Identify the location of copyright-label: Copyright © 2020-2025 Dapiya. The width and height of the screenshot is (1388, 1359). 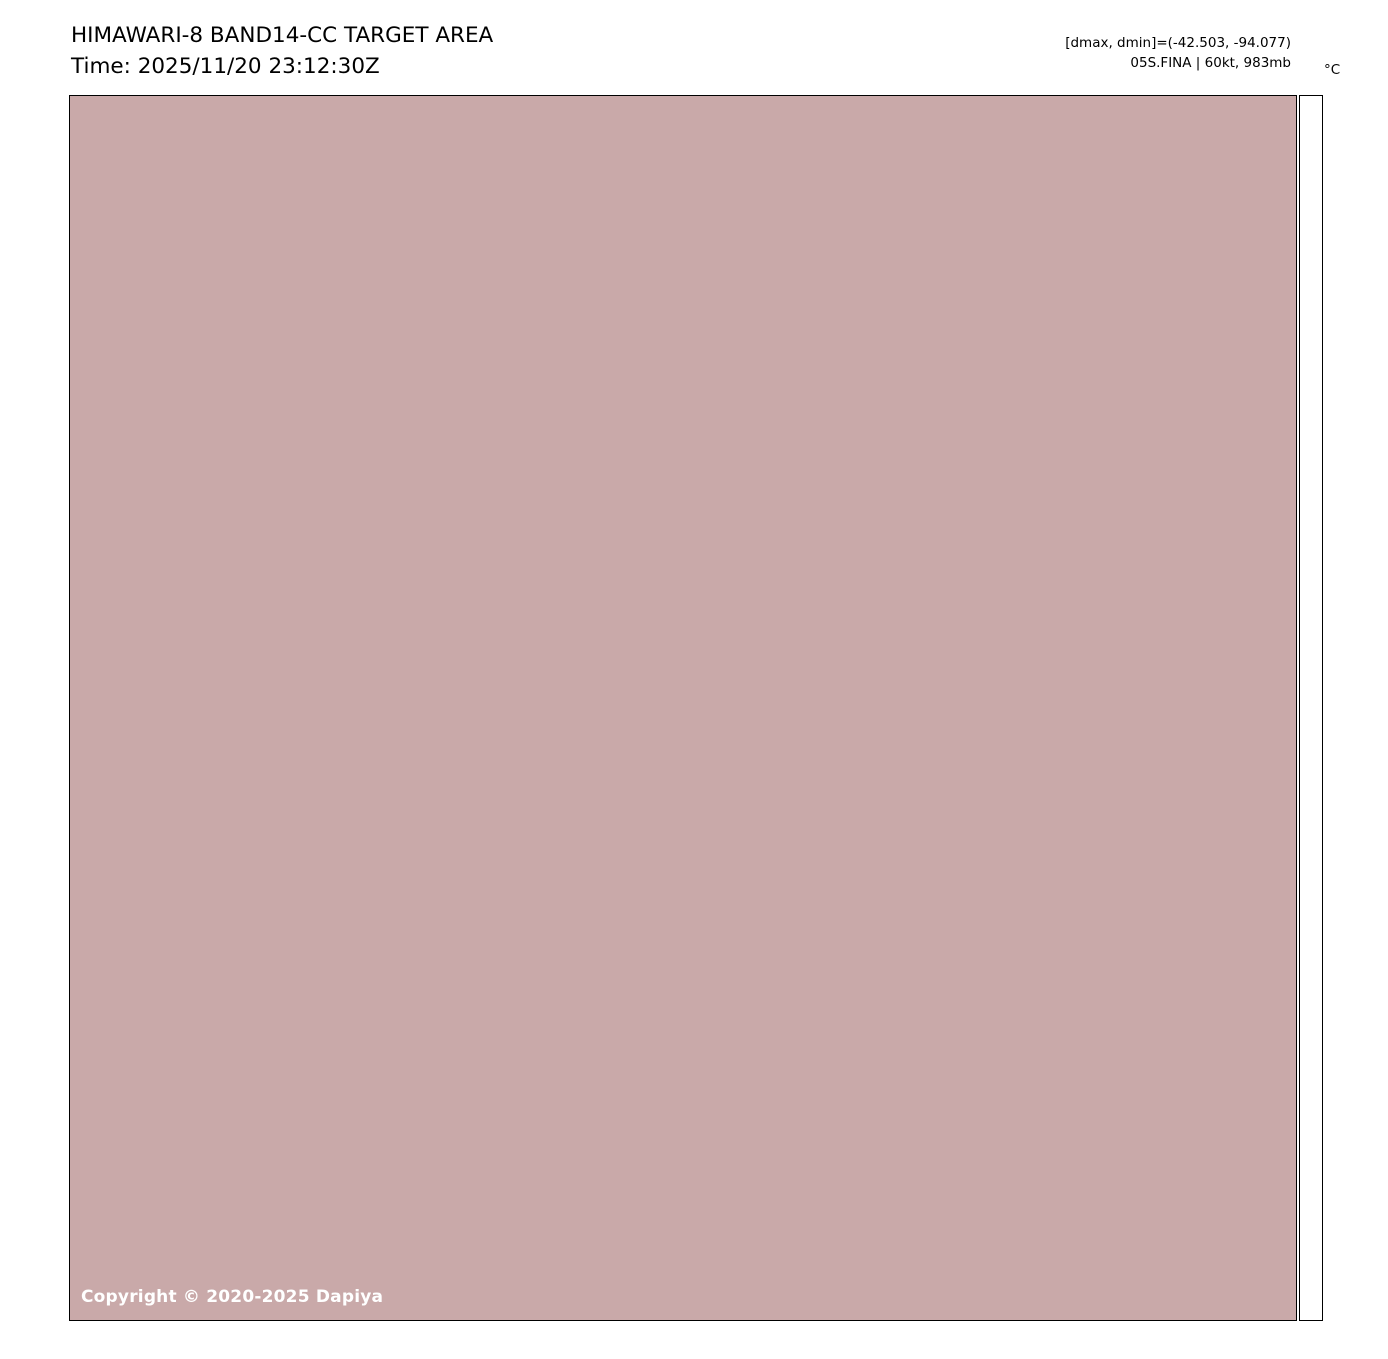
(232, 1297).